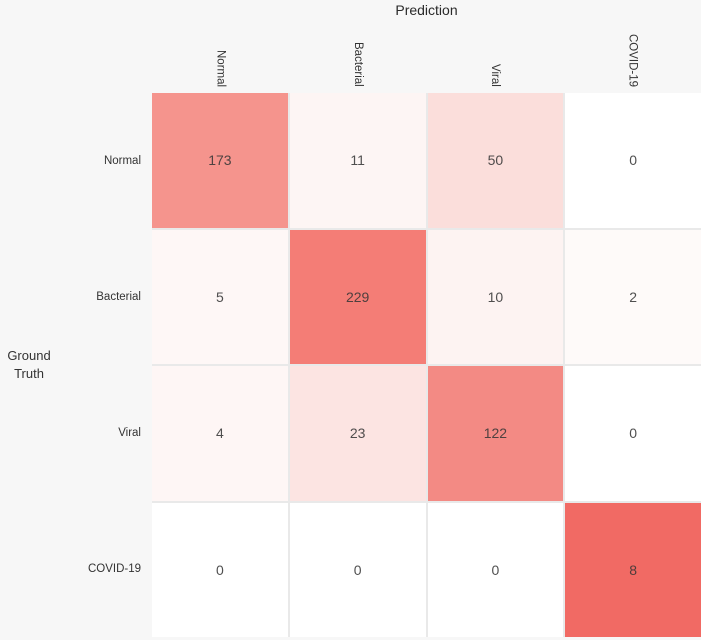 Image resolution: width=701 pixels, height=640 pixels. What do you see at coordinates (357, 160) in the screenshot?
I see `heatmap-cell-r0c1: 11` at bounding box center [357, 160].